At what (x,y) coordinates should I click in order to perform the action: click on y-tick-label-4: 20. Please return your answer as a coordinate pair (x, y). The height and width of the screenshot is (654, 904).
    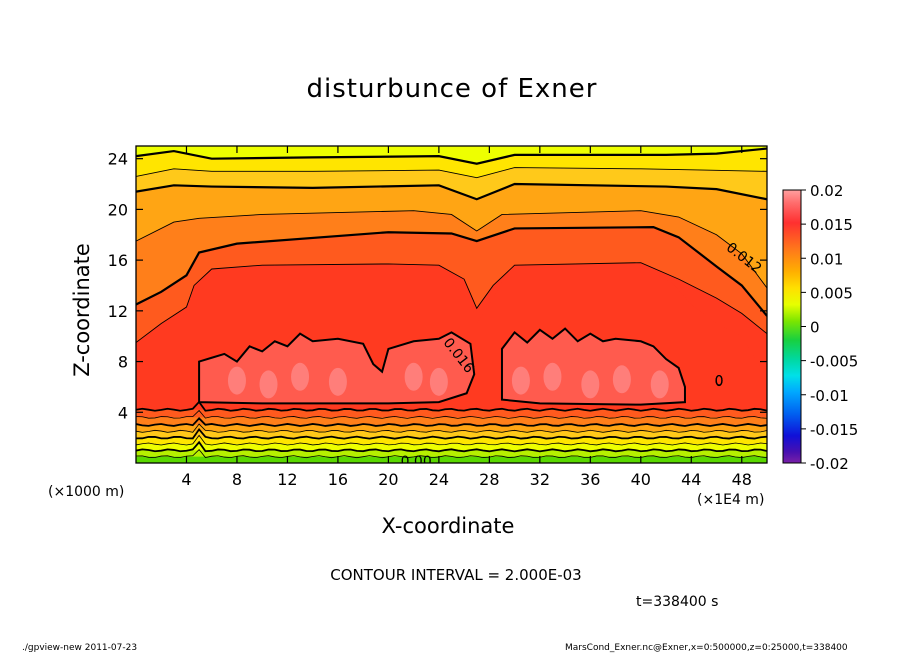
    Looking at the image, I should click on (118, 209).